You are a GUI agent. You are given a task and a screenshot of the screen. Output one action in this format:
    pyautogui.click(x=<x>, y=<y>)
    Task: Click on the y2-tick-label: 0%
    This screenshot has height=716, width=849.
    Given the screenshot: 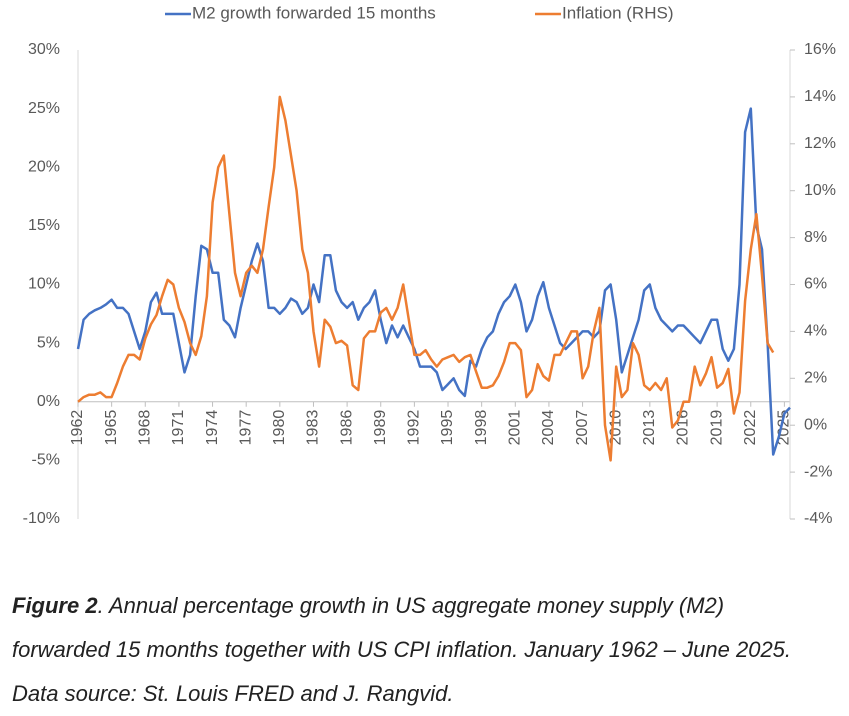 What is the action you would take?
    pyautogui.click(x=815, y=424)
    